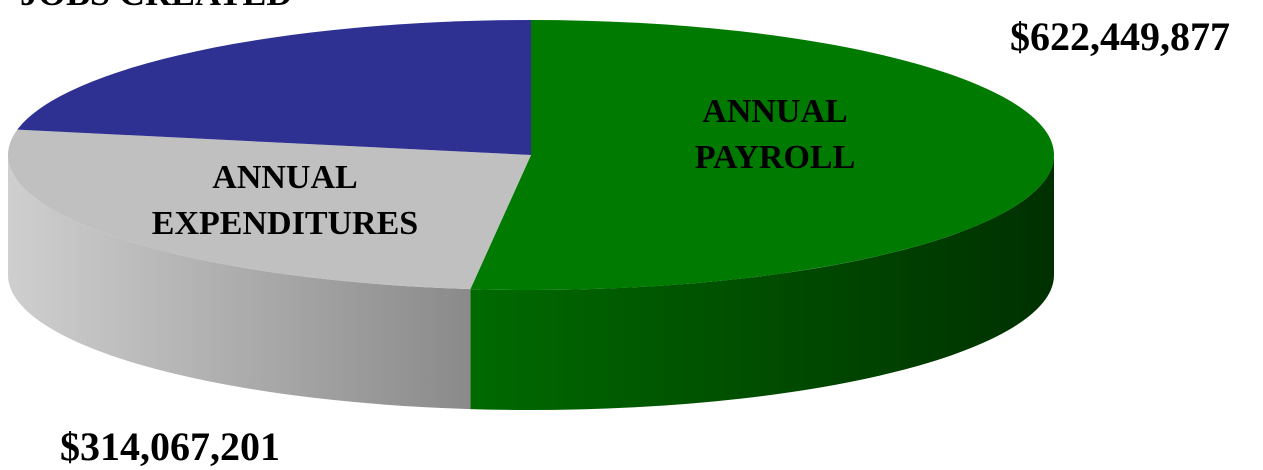 The width and height of the screenshot is (1263, 470). What do you see at coordinates (156, 6) in the screenshot?
I see `slice-label: JOBS CREATED` at bounding box center [156, 6].